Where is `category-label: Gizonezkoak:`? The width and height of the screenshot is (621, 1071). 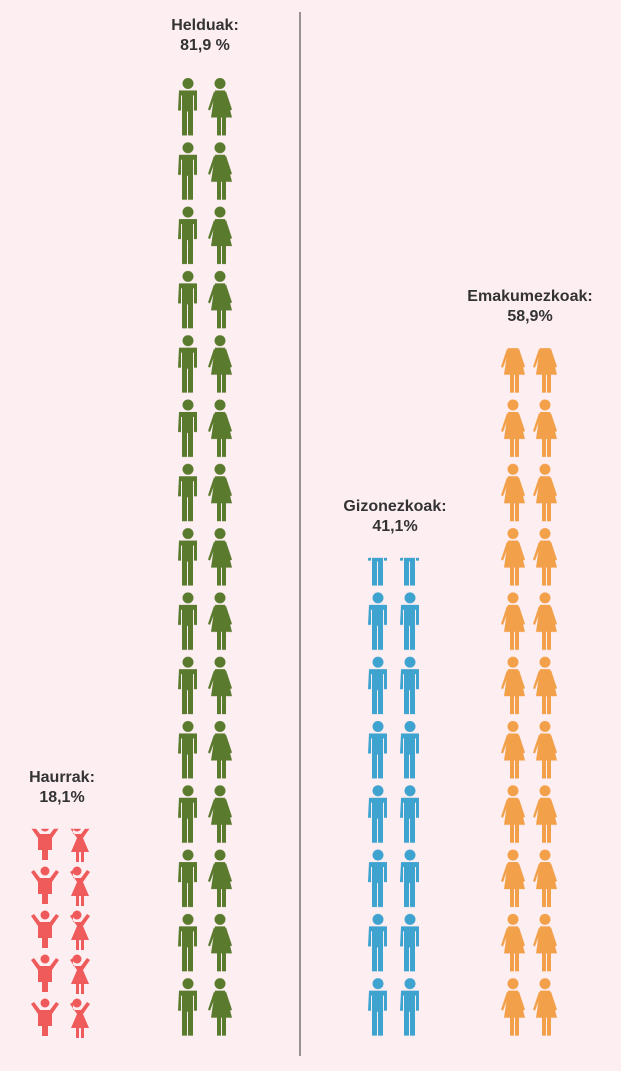 category-label: Gizonezkoak: is located at coordinates (394, 506).